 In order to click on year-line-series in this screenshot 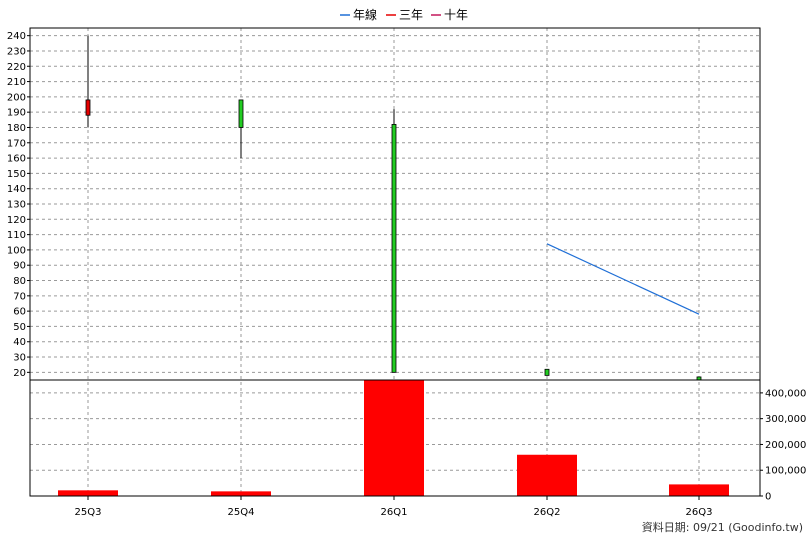, I will do `click(623, 279)`.